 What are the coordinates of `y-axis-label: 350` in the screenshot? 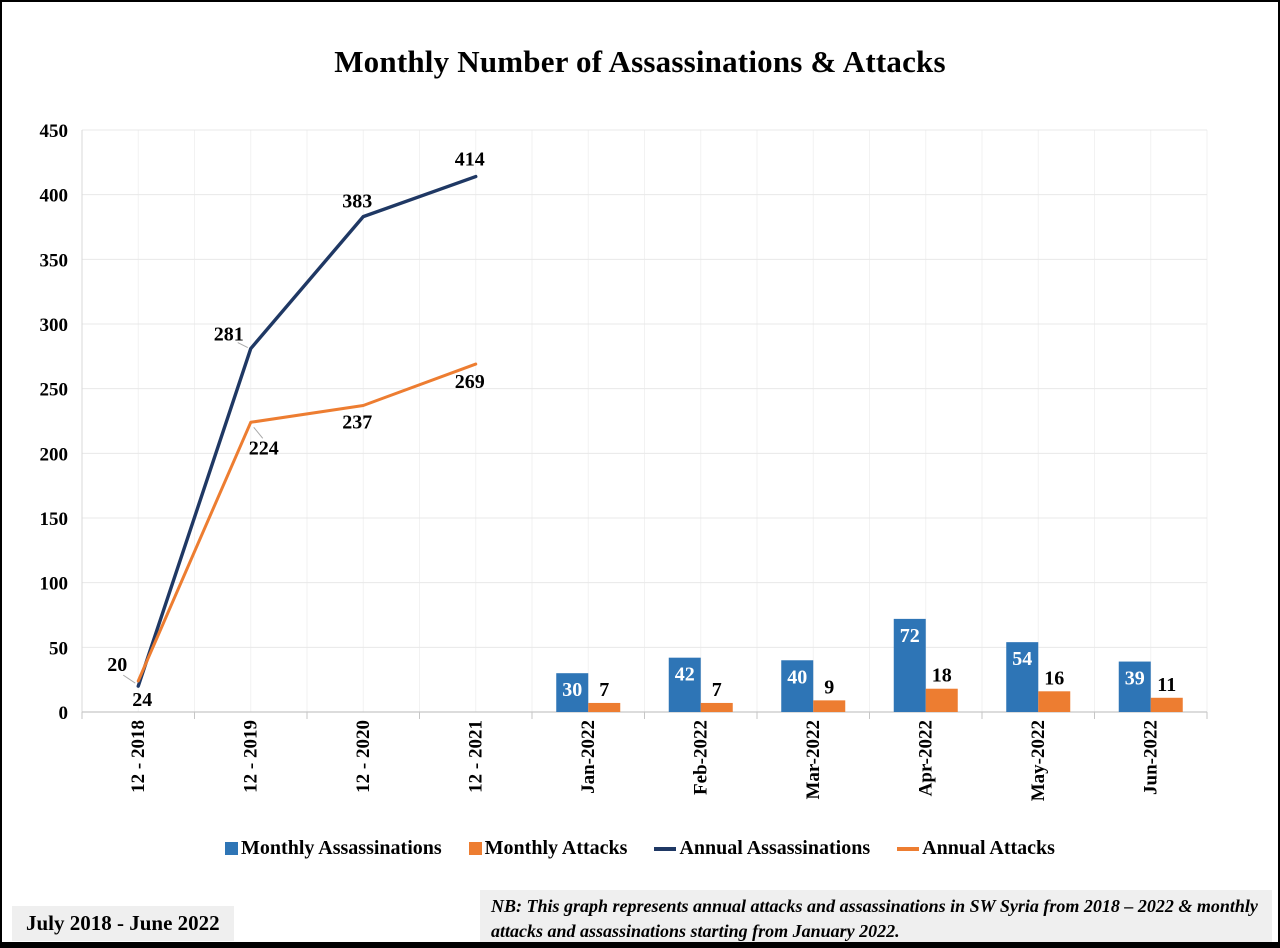 It's located at (54, 260).